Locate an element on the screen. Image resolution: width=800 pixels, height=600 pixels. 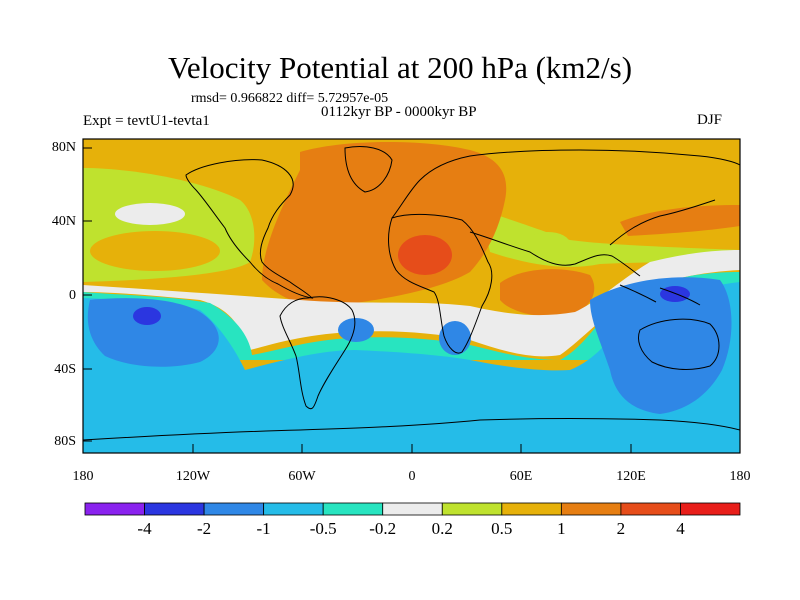
colorbar-label: 4 is located at coordinates (680, 528).